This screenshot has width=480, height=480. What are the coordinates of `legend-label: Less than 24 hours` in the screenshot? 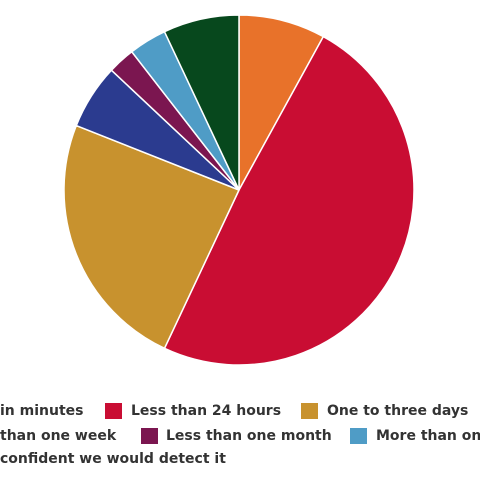 It's located at (206, 411).